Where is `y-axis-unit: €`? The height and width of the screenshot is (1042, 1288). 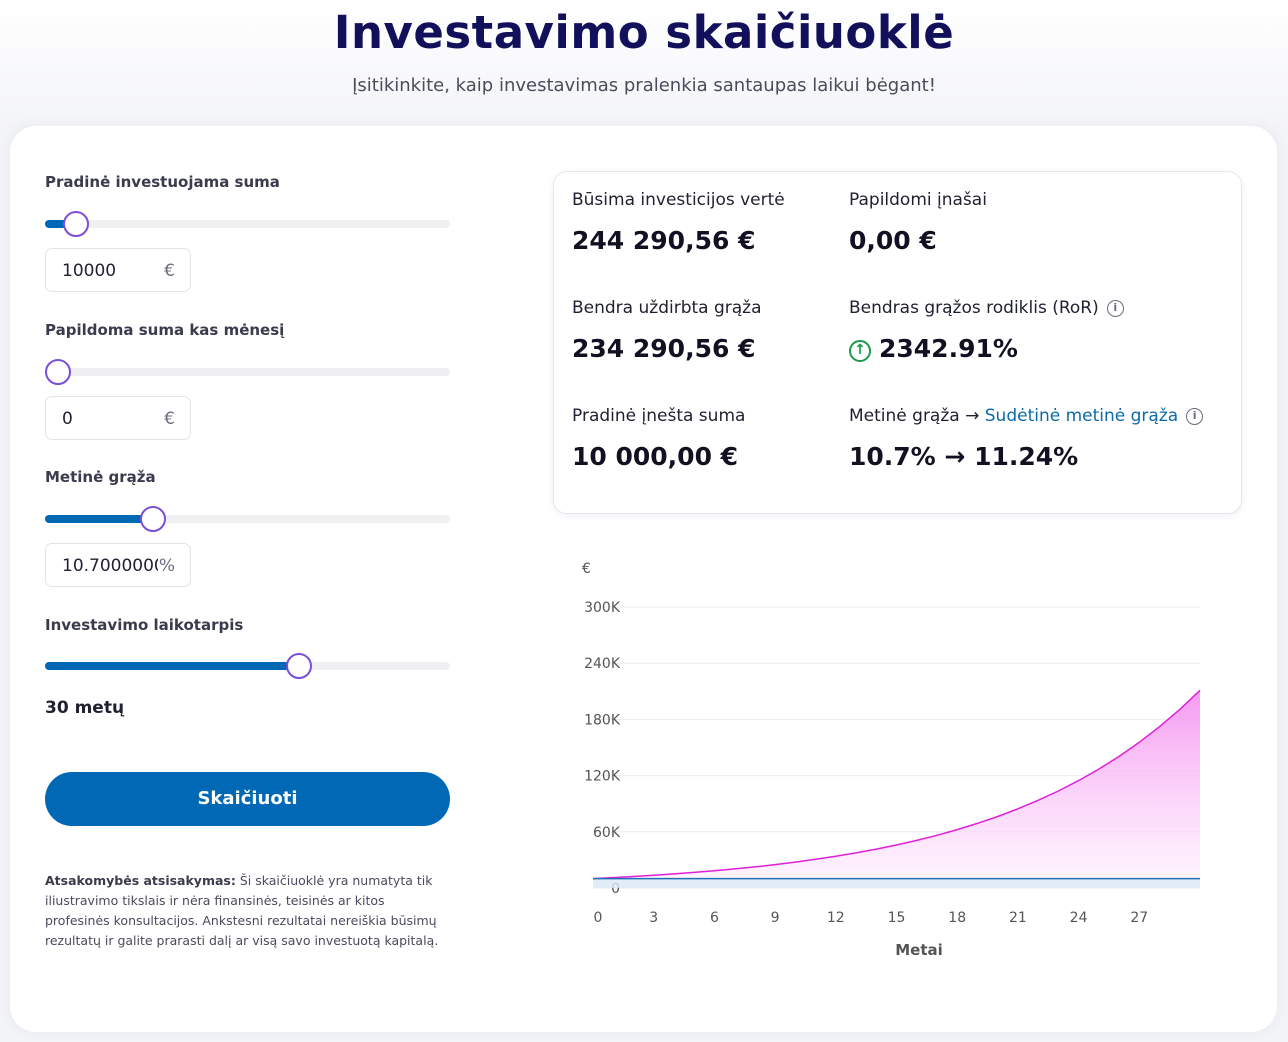 y-axis-unit: € is located at coordinates (586, 569).